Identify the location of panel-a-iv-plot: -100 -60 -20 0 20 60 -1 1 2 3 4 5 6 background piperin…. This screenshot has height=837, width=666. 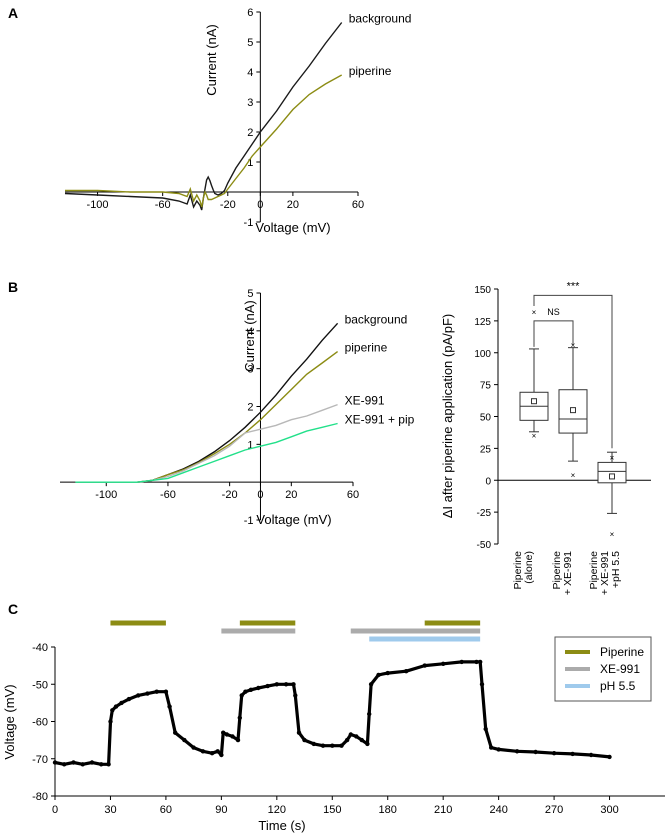
(238, 121).